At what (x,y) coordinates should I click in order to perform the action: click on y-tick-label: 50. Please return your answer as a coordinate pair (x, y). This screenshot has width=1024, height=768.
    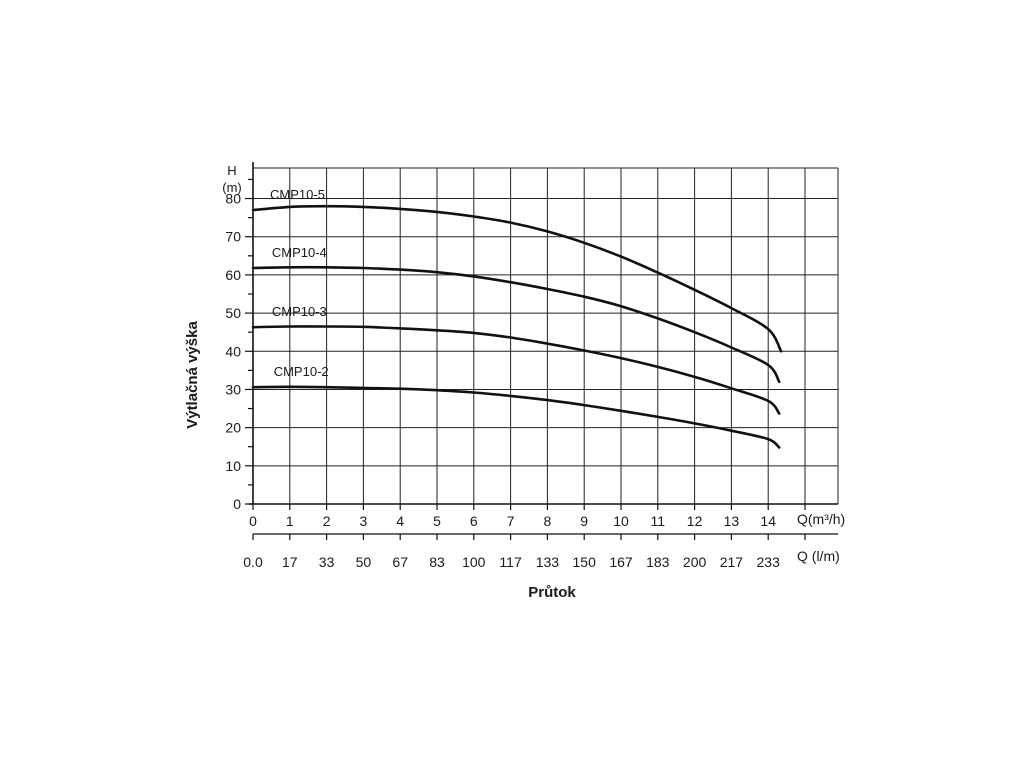
    Looking at the image, I should click on (233, 313).